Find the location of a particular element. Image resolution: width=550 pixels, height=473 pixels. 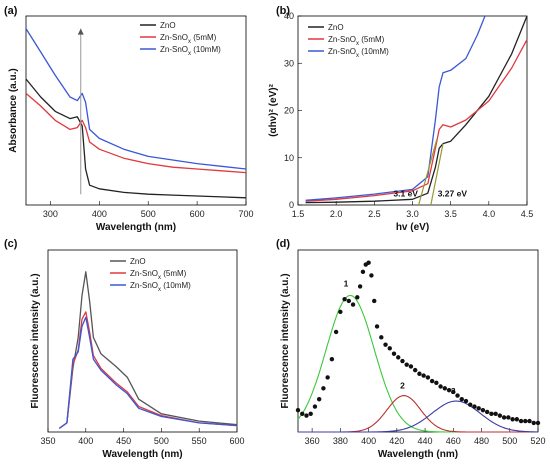

x-tick-label: 380 is located at coordinates (340, 441).